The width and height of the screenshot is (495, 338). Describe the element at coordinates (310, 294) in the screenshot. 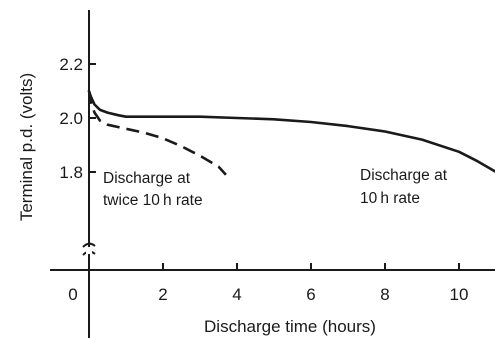

I see `x-tick-label: 6` at that location.